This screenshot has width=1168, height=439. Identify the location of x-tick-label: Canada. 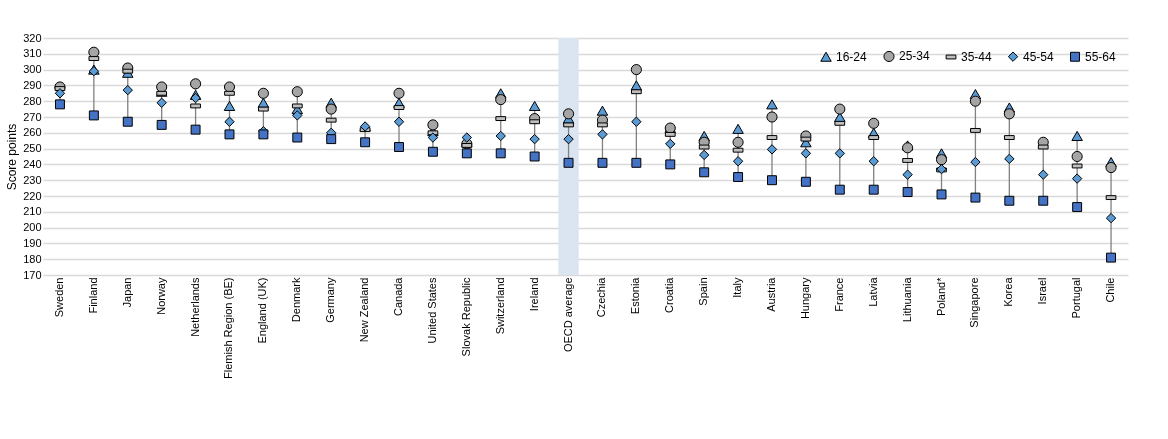
(398, 296).